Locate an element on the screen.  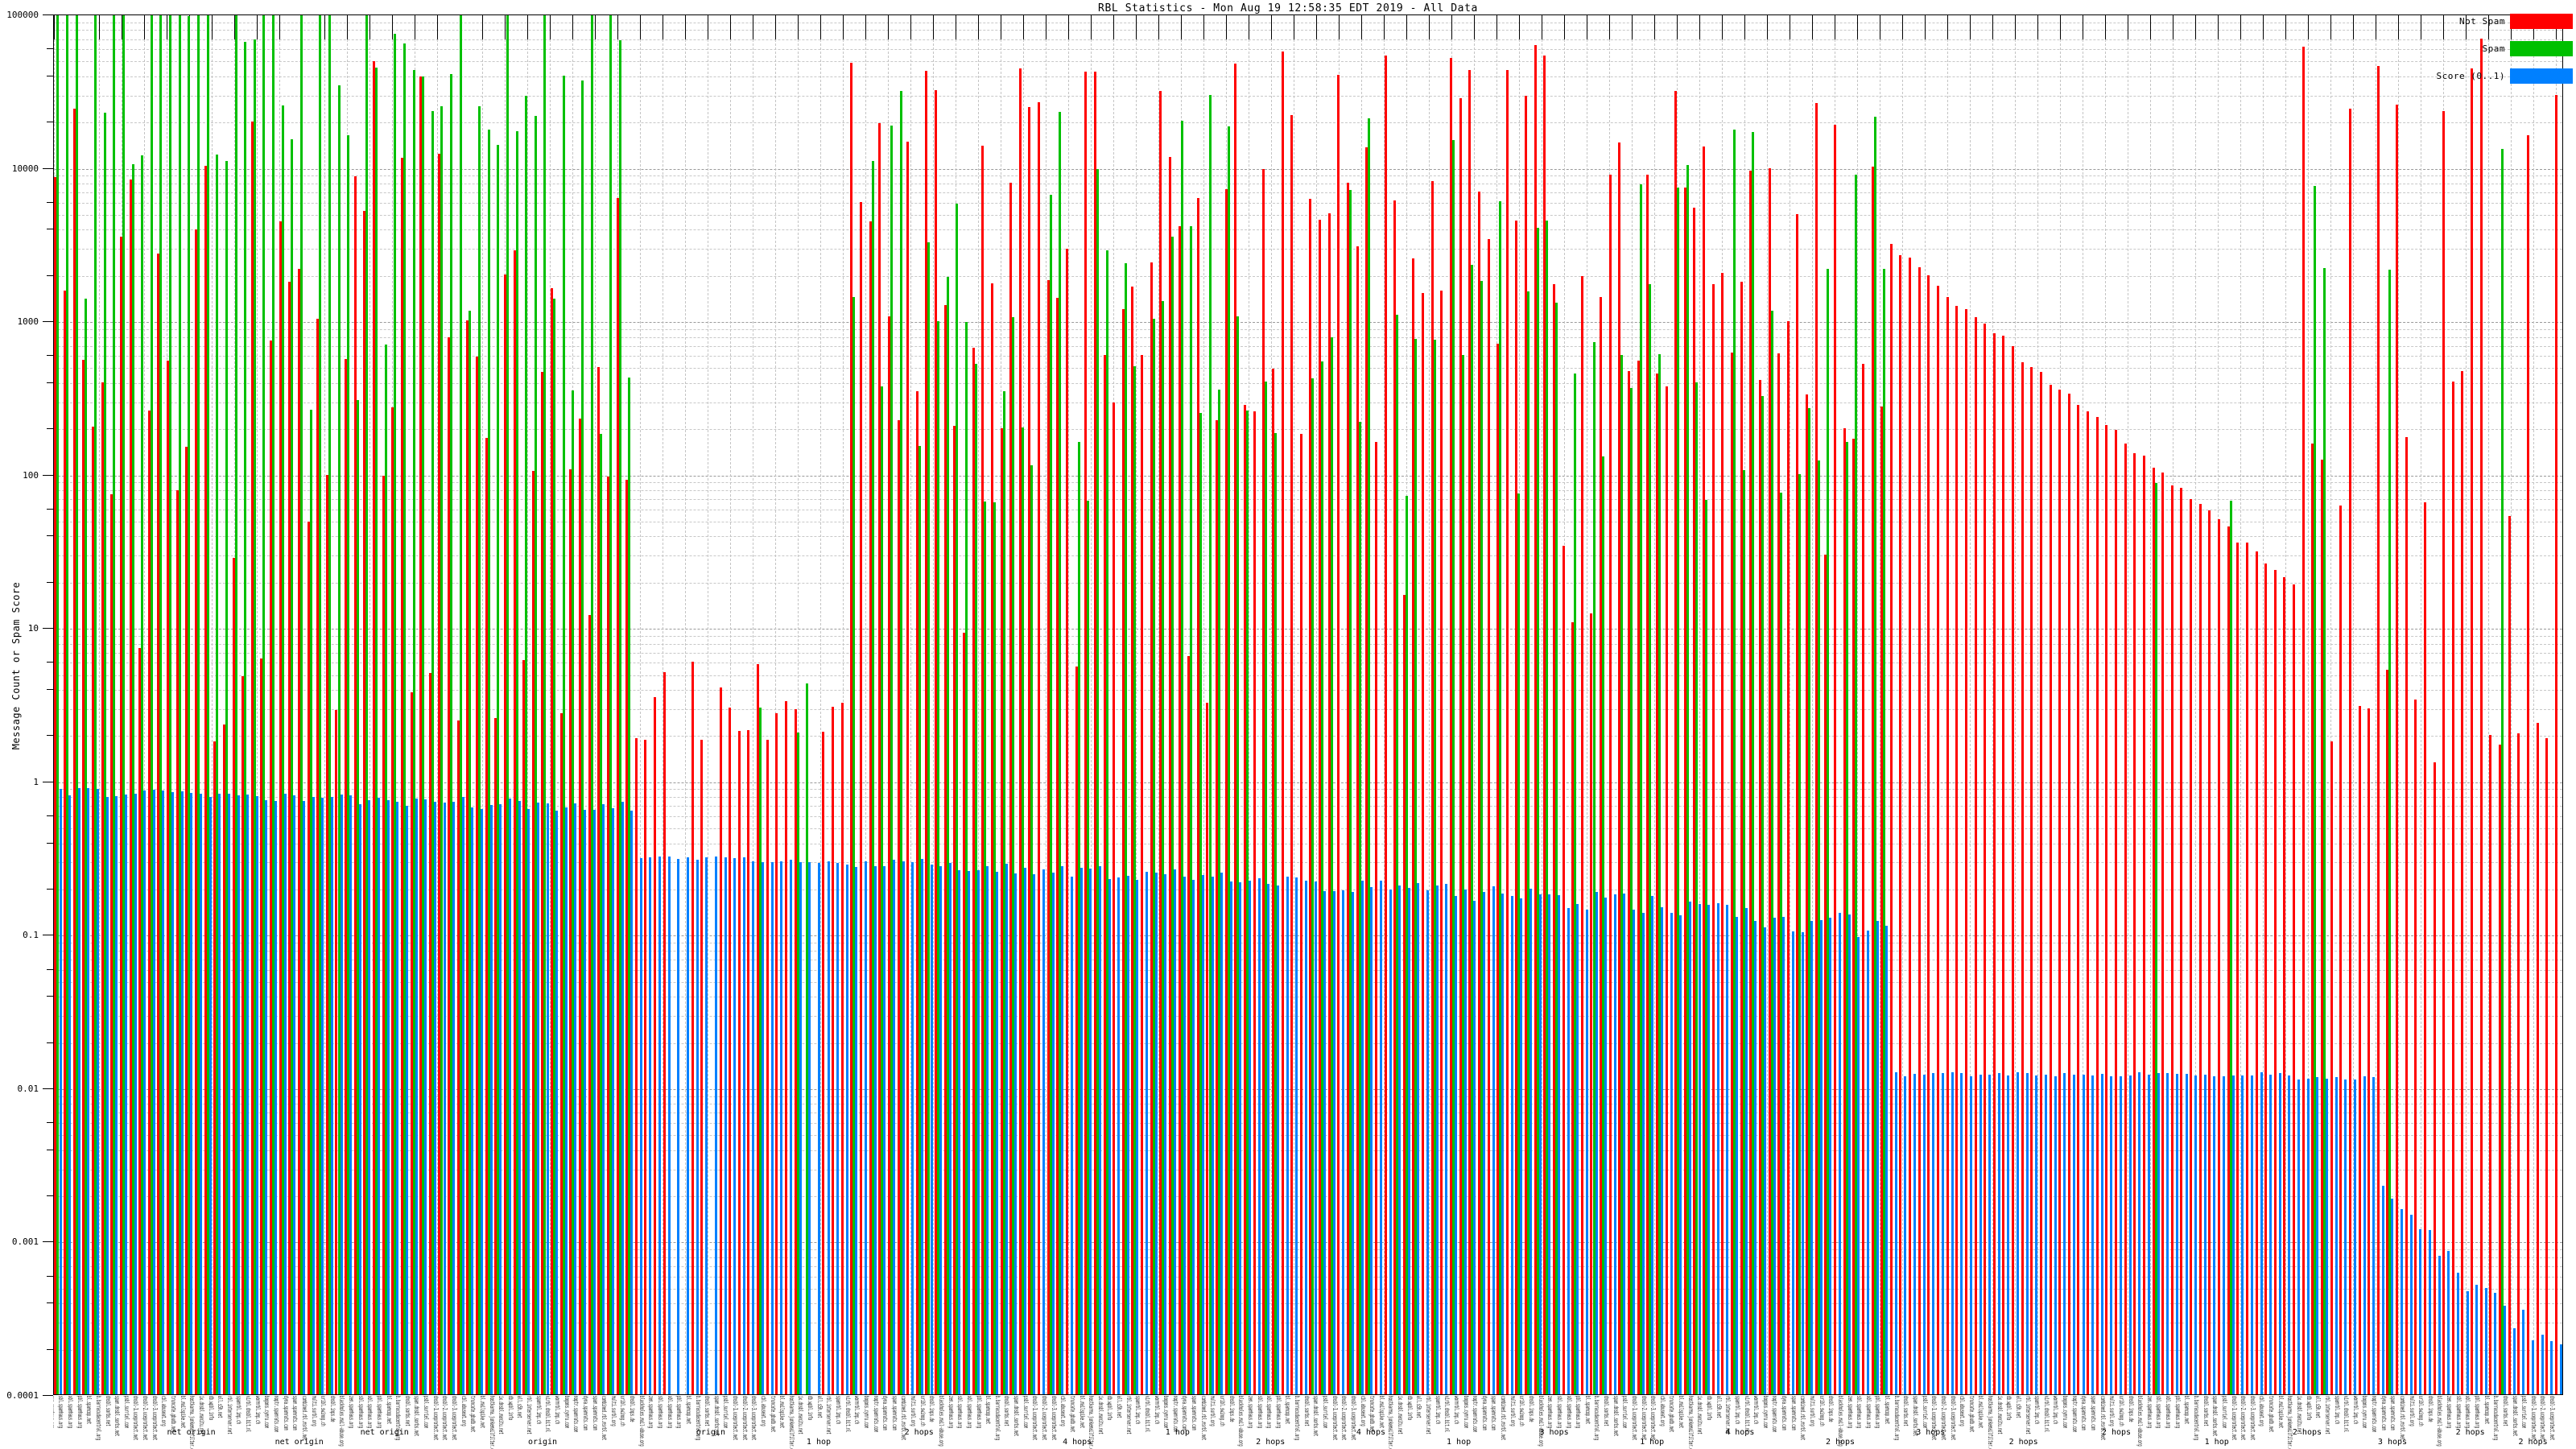
x-axis-tick-label: zen.spamhaus.org is located at coordinates (951, 1412).